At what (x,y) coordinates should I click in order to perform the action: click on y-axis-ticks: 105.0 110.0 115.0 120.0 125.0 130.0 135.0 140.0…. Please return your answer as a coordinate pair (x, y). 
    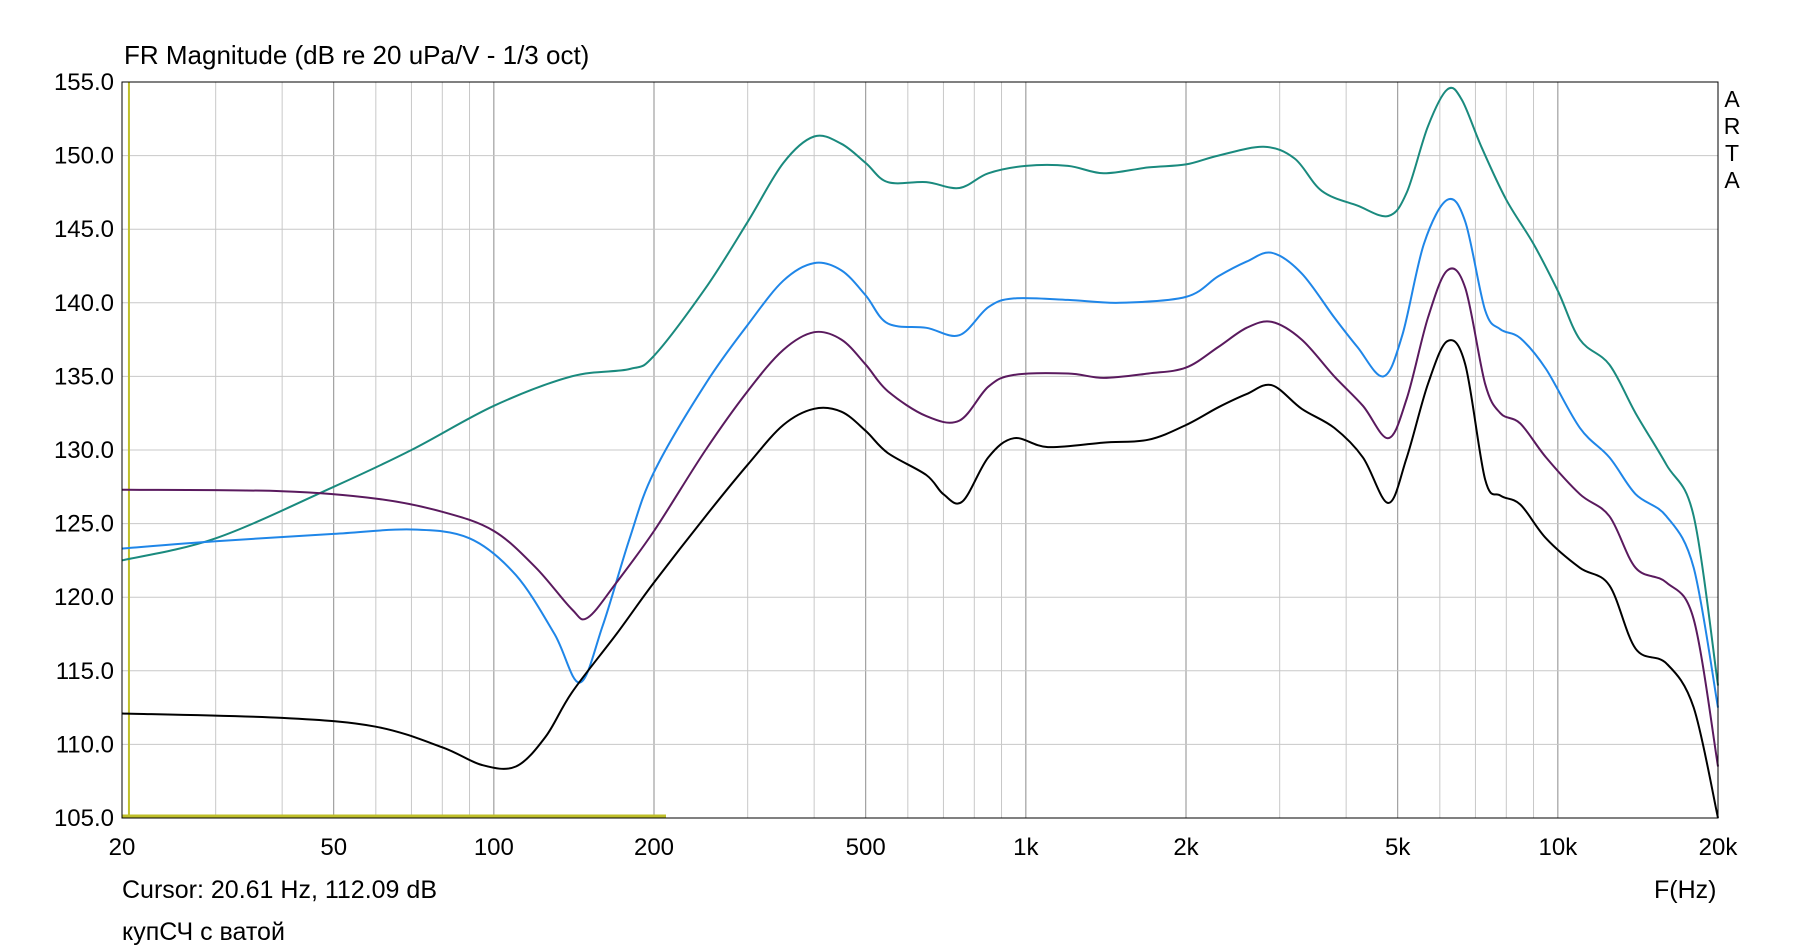
    Looking at the image, I should click on (84, 450).